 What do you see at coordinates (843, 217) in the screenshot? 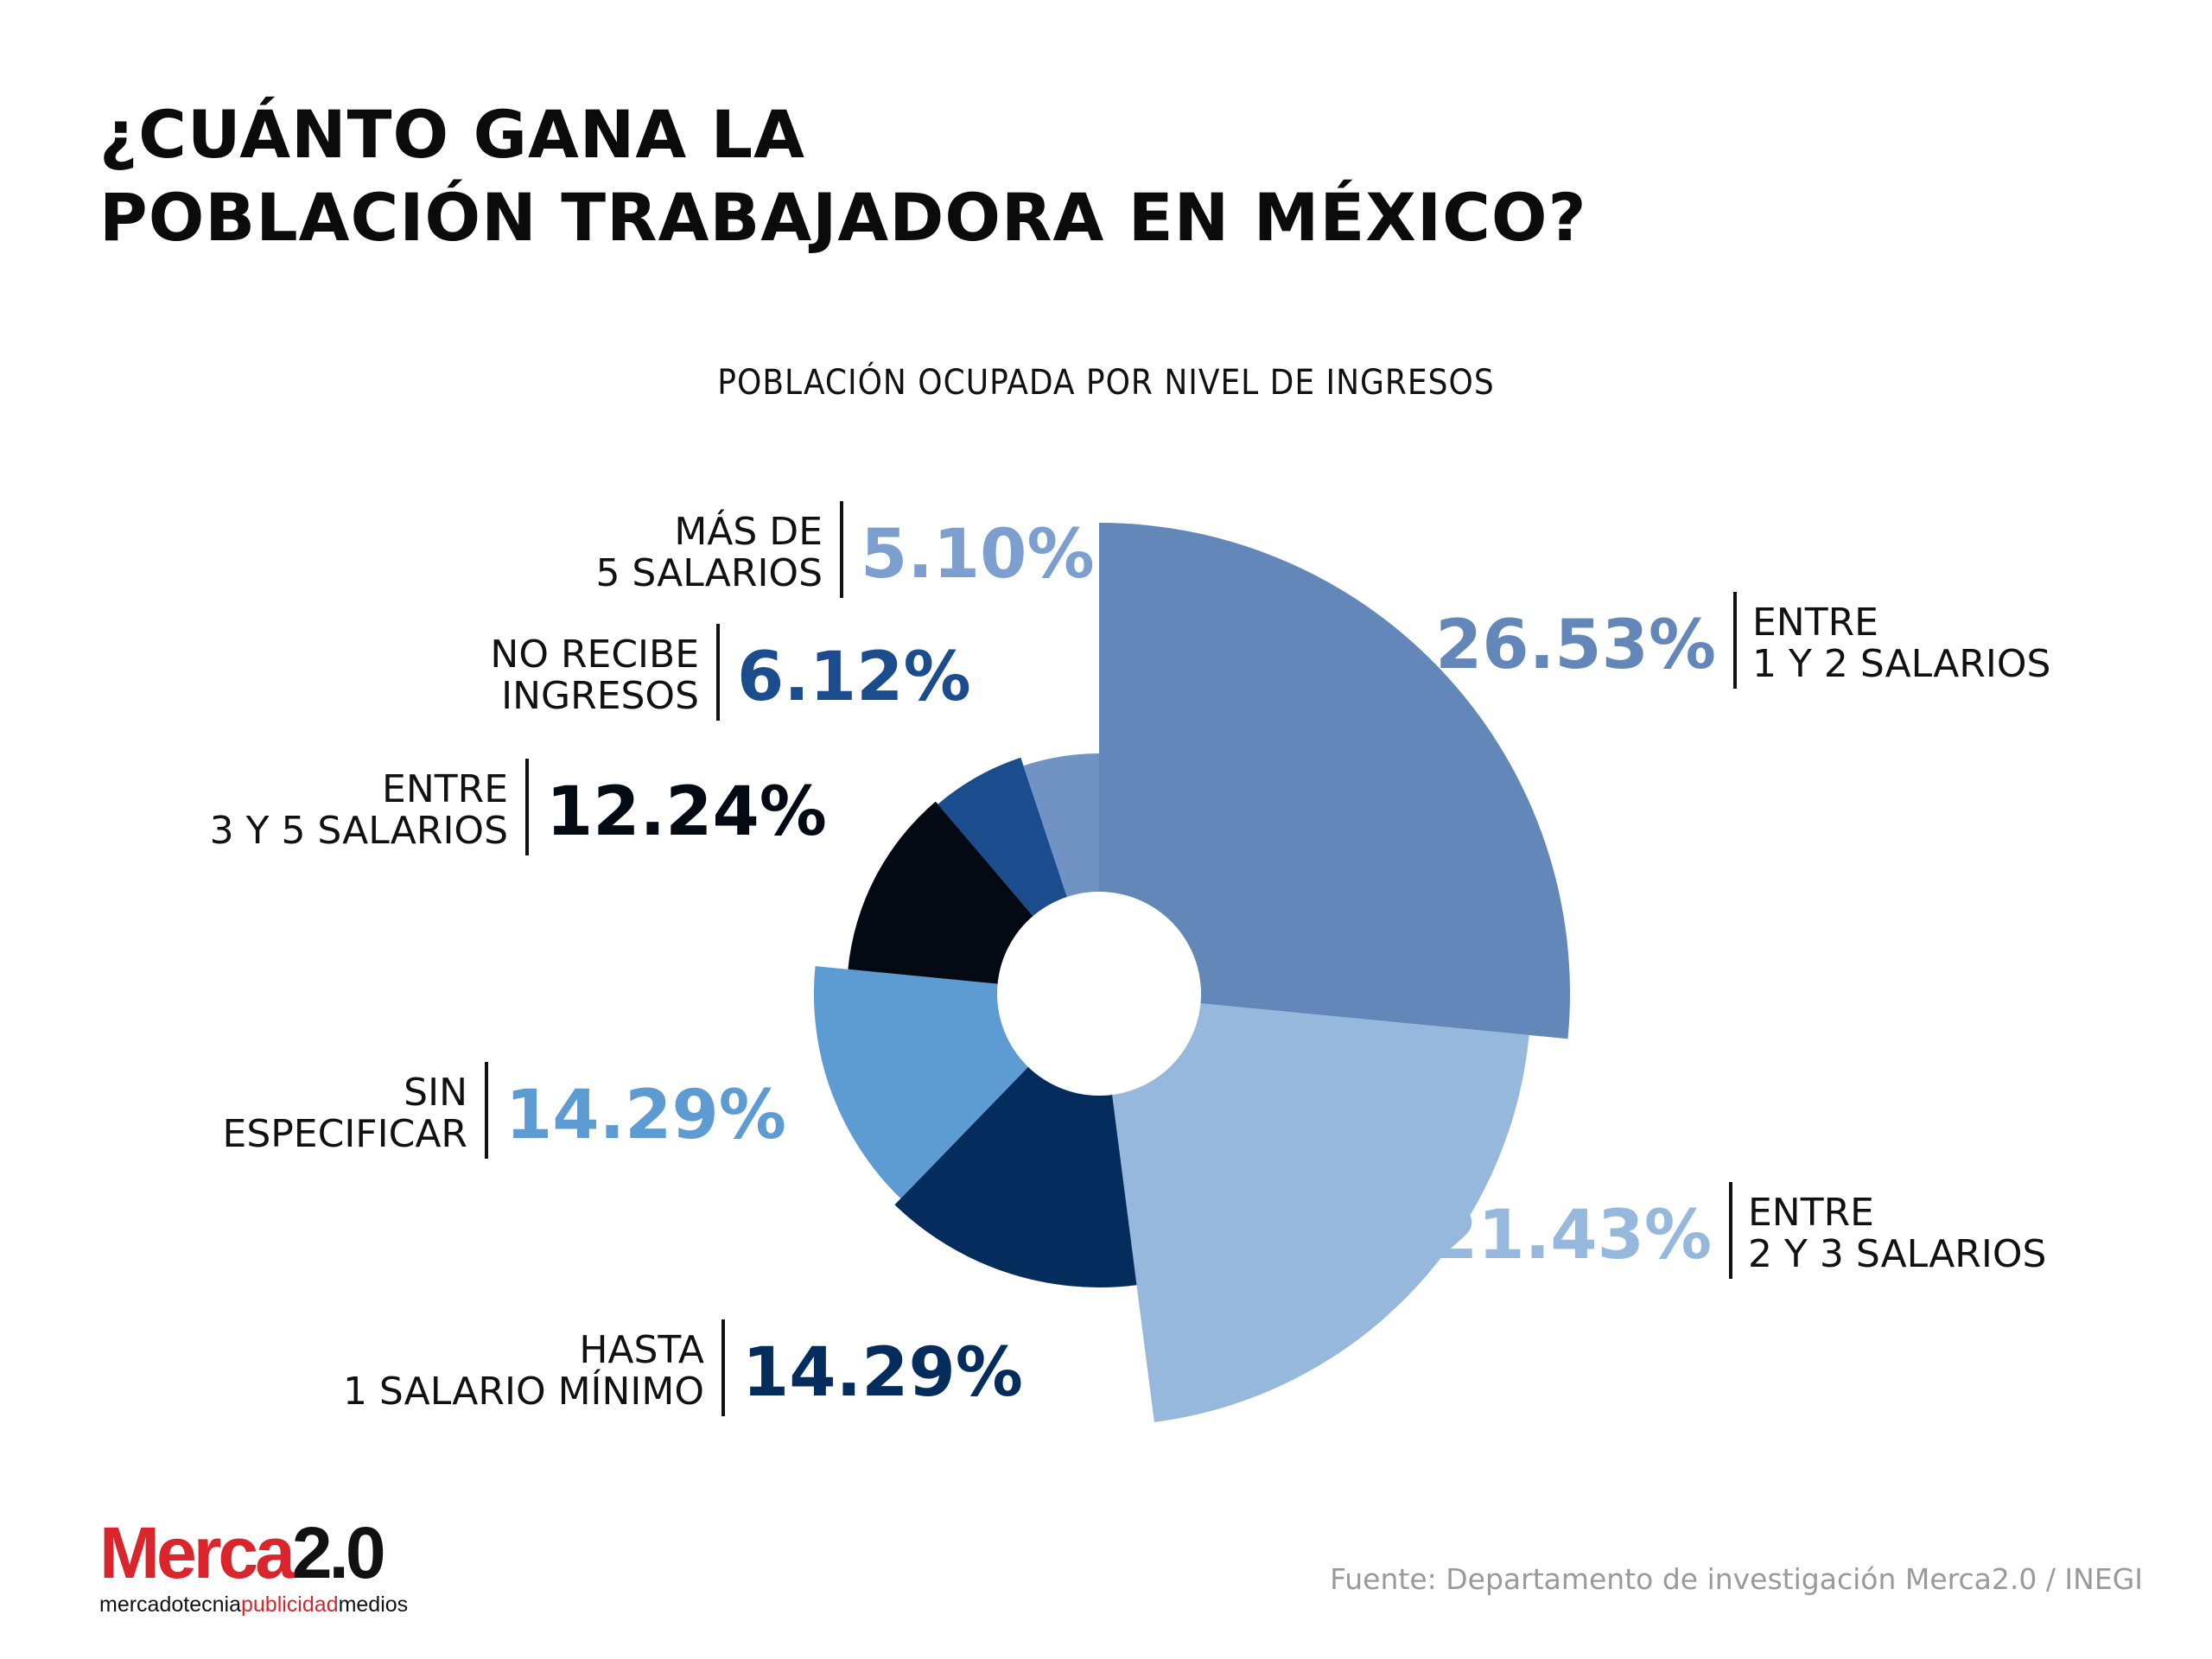
I see `title-line-2: POBLACIÓN TRABAJADORA EN MÉXICO?` at bounding box center [843, 217].